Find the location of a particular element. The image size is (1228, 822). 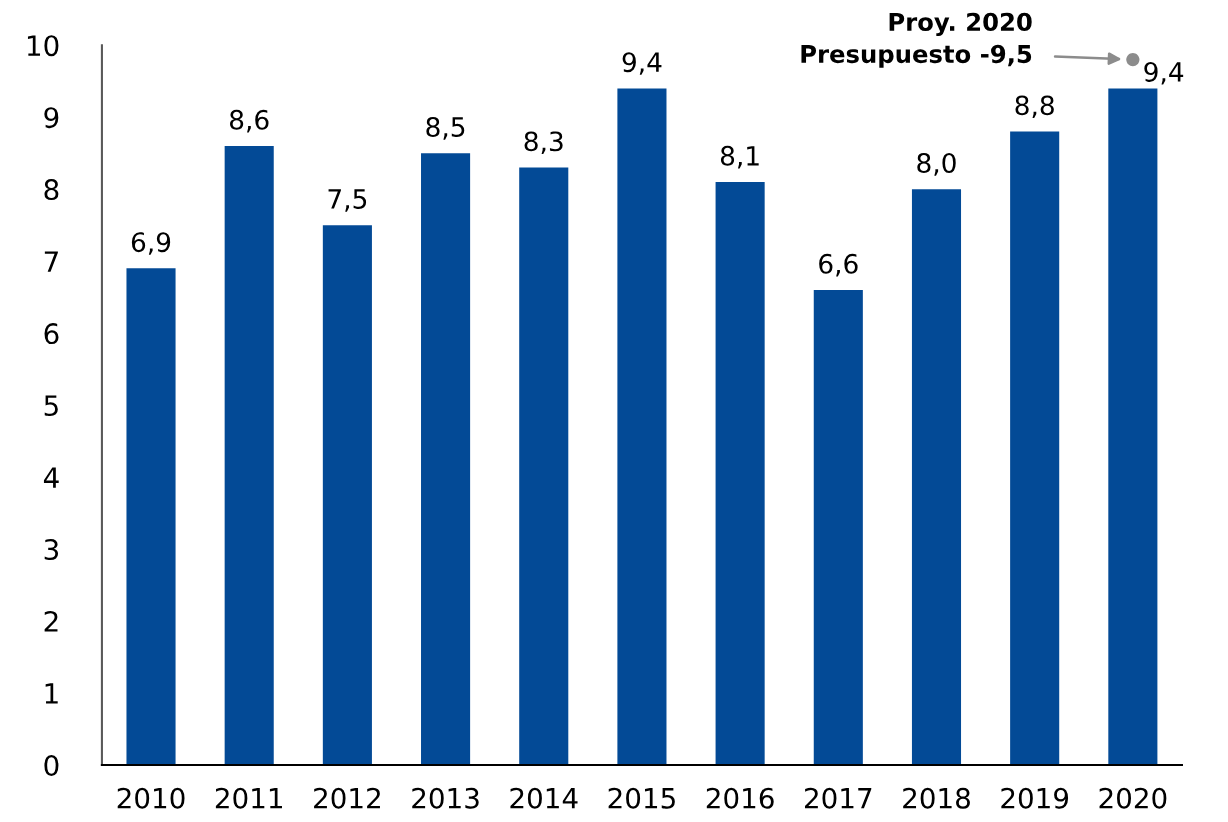

y-tick-label: 7 is located at coordinates (51, 261).